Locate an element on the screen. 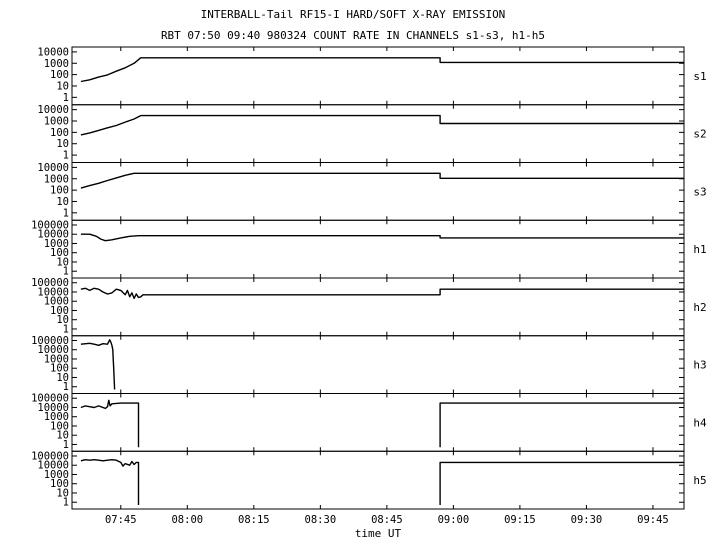 The width and height of the screenshot is (720, 550). series-line-h2 is located at coordinates (382, 293).